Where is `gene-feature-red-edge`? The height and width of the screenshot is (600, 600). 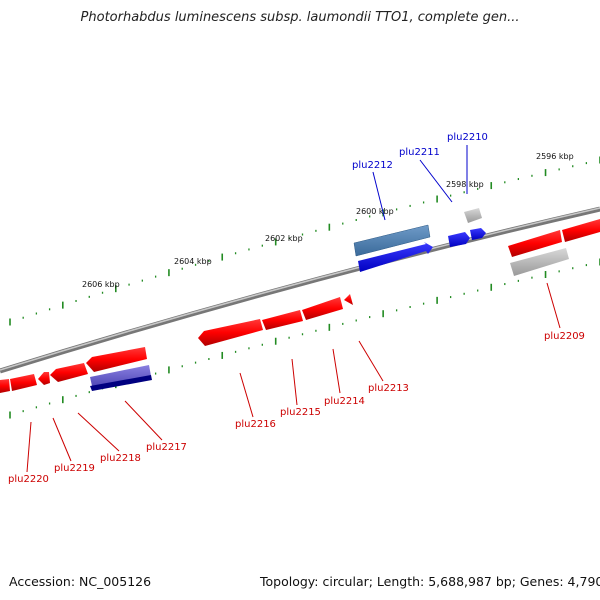
gene-feature-red-edge is located at coordinates (5, 386).